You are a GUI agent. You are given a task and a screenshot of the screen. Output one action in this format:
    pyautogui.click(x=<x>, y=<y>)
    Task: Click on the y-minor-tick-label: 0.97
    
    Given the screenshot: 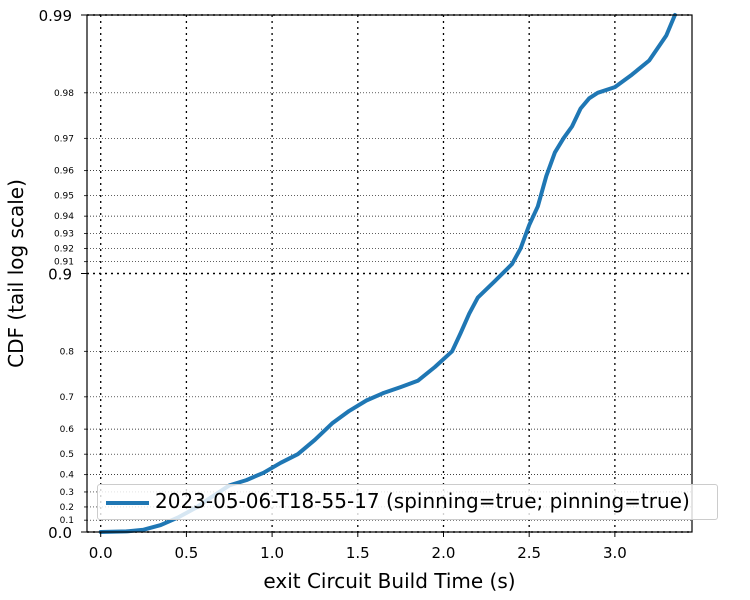 What is the action you would take?
    pyautogui.click(x=64, y=139)
    